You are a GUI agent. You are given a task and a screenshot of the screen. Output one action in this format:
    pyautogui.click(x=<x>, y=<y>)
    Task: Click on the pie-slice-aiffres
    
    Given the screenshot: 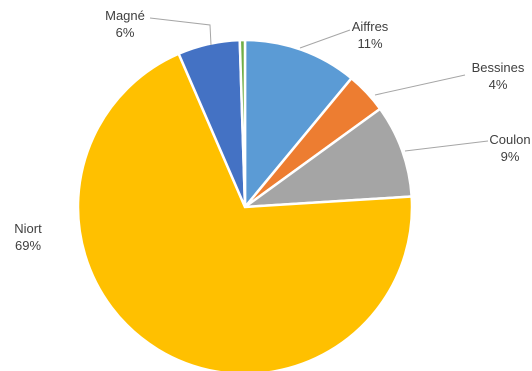 What is the action you would take?
    pyautogui.click(x=298, y=124)
    